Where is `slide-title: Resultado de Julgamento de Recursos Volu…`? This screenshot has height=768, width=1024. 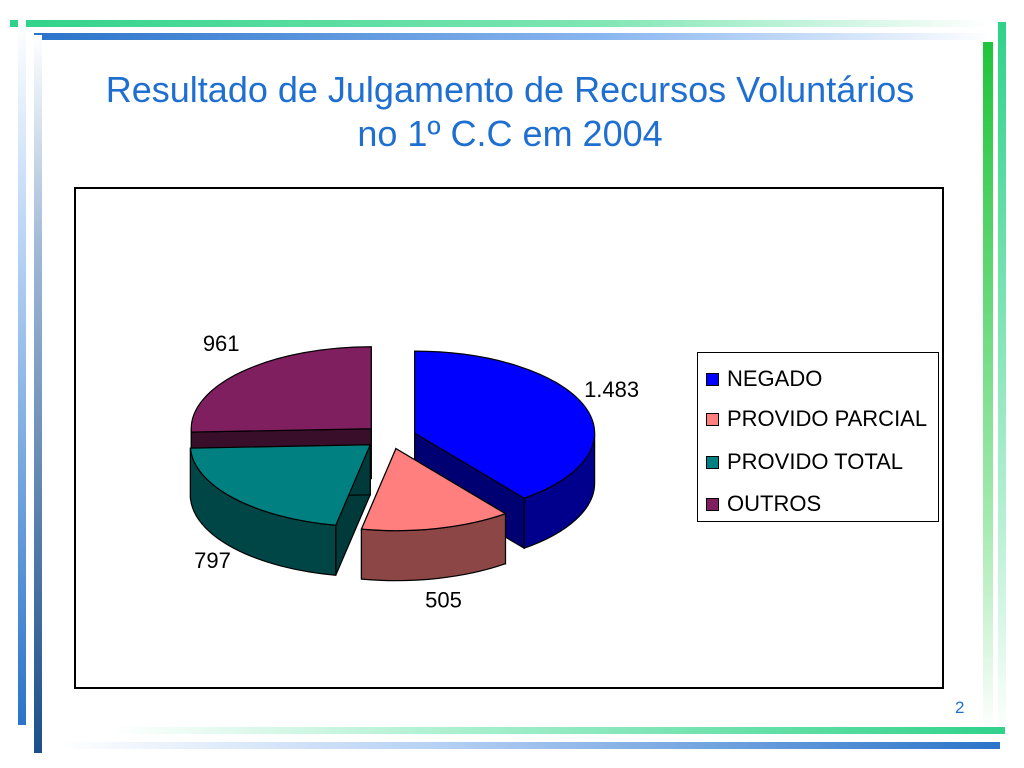 slide-title: Resultado de Julgamento de Recursos Volu… is located at coordinates (510, 112).